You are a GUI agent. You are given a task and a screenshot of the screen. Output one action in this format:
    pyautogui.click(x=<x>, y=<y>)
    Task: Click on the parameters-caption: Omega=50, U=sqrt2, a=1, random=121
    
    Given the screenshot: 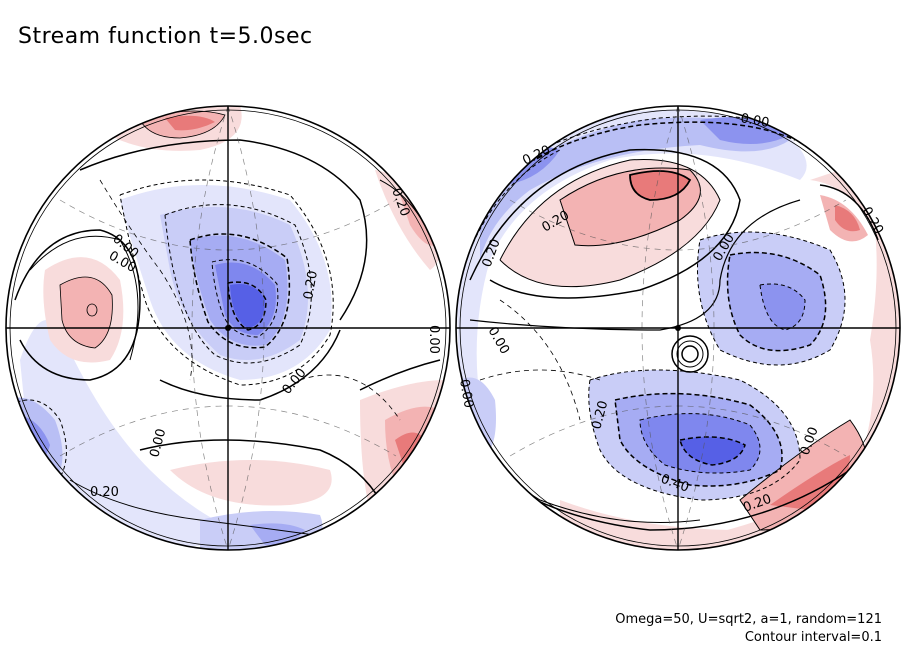 What is the action you would take?
    pyautogui.click(x=748, y=619)
    